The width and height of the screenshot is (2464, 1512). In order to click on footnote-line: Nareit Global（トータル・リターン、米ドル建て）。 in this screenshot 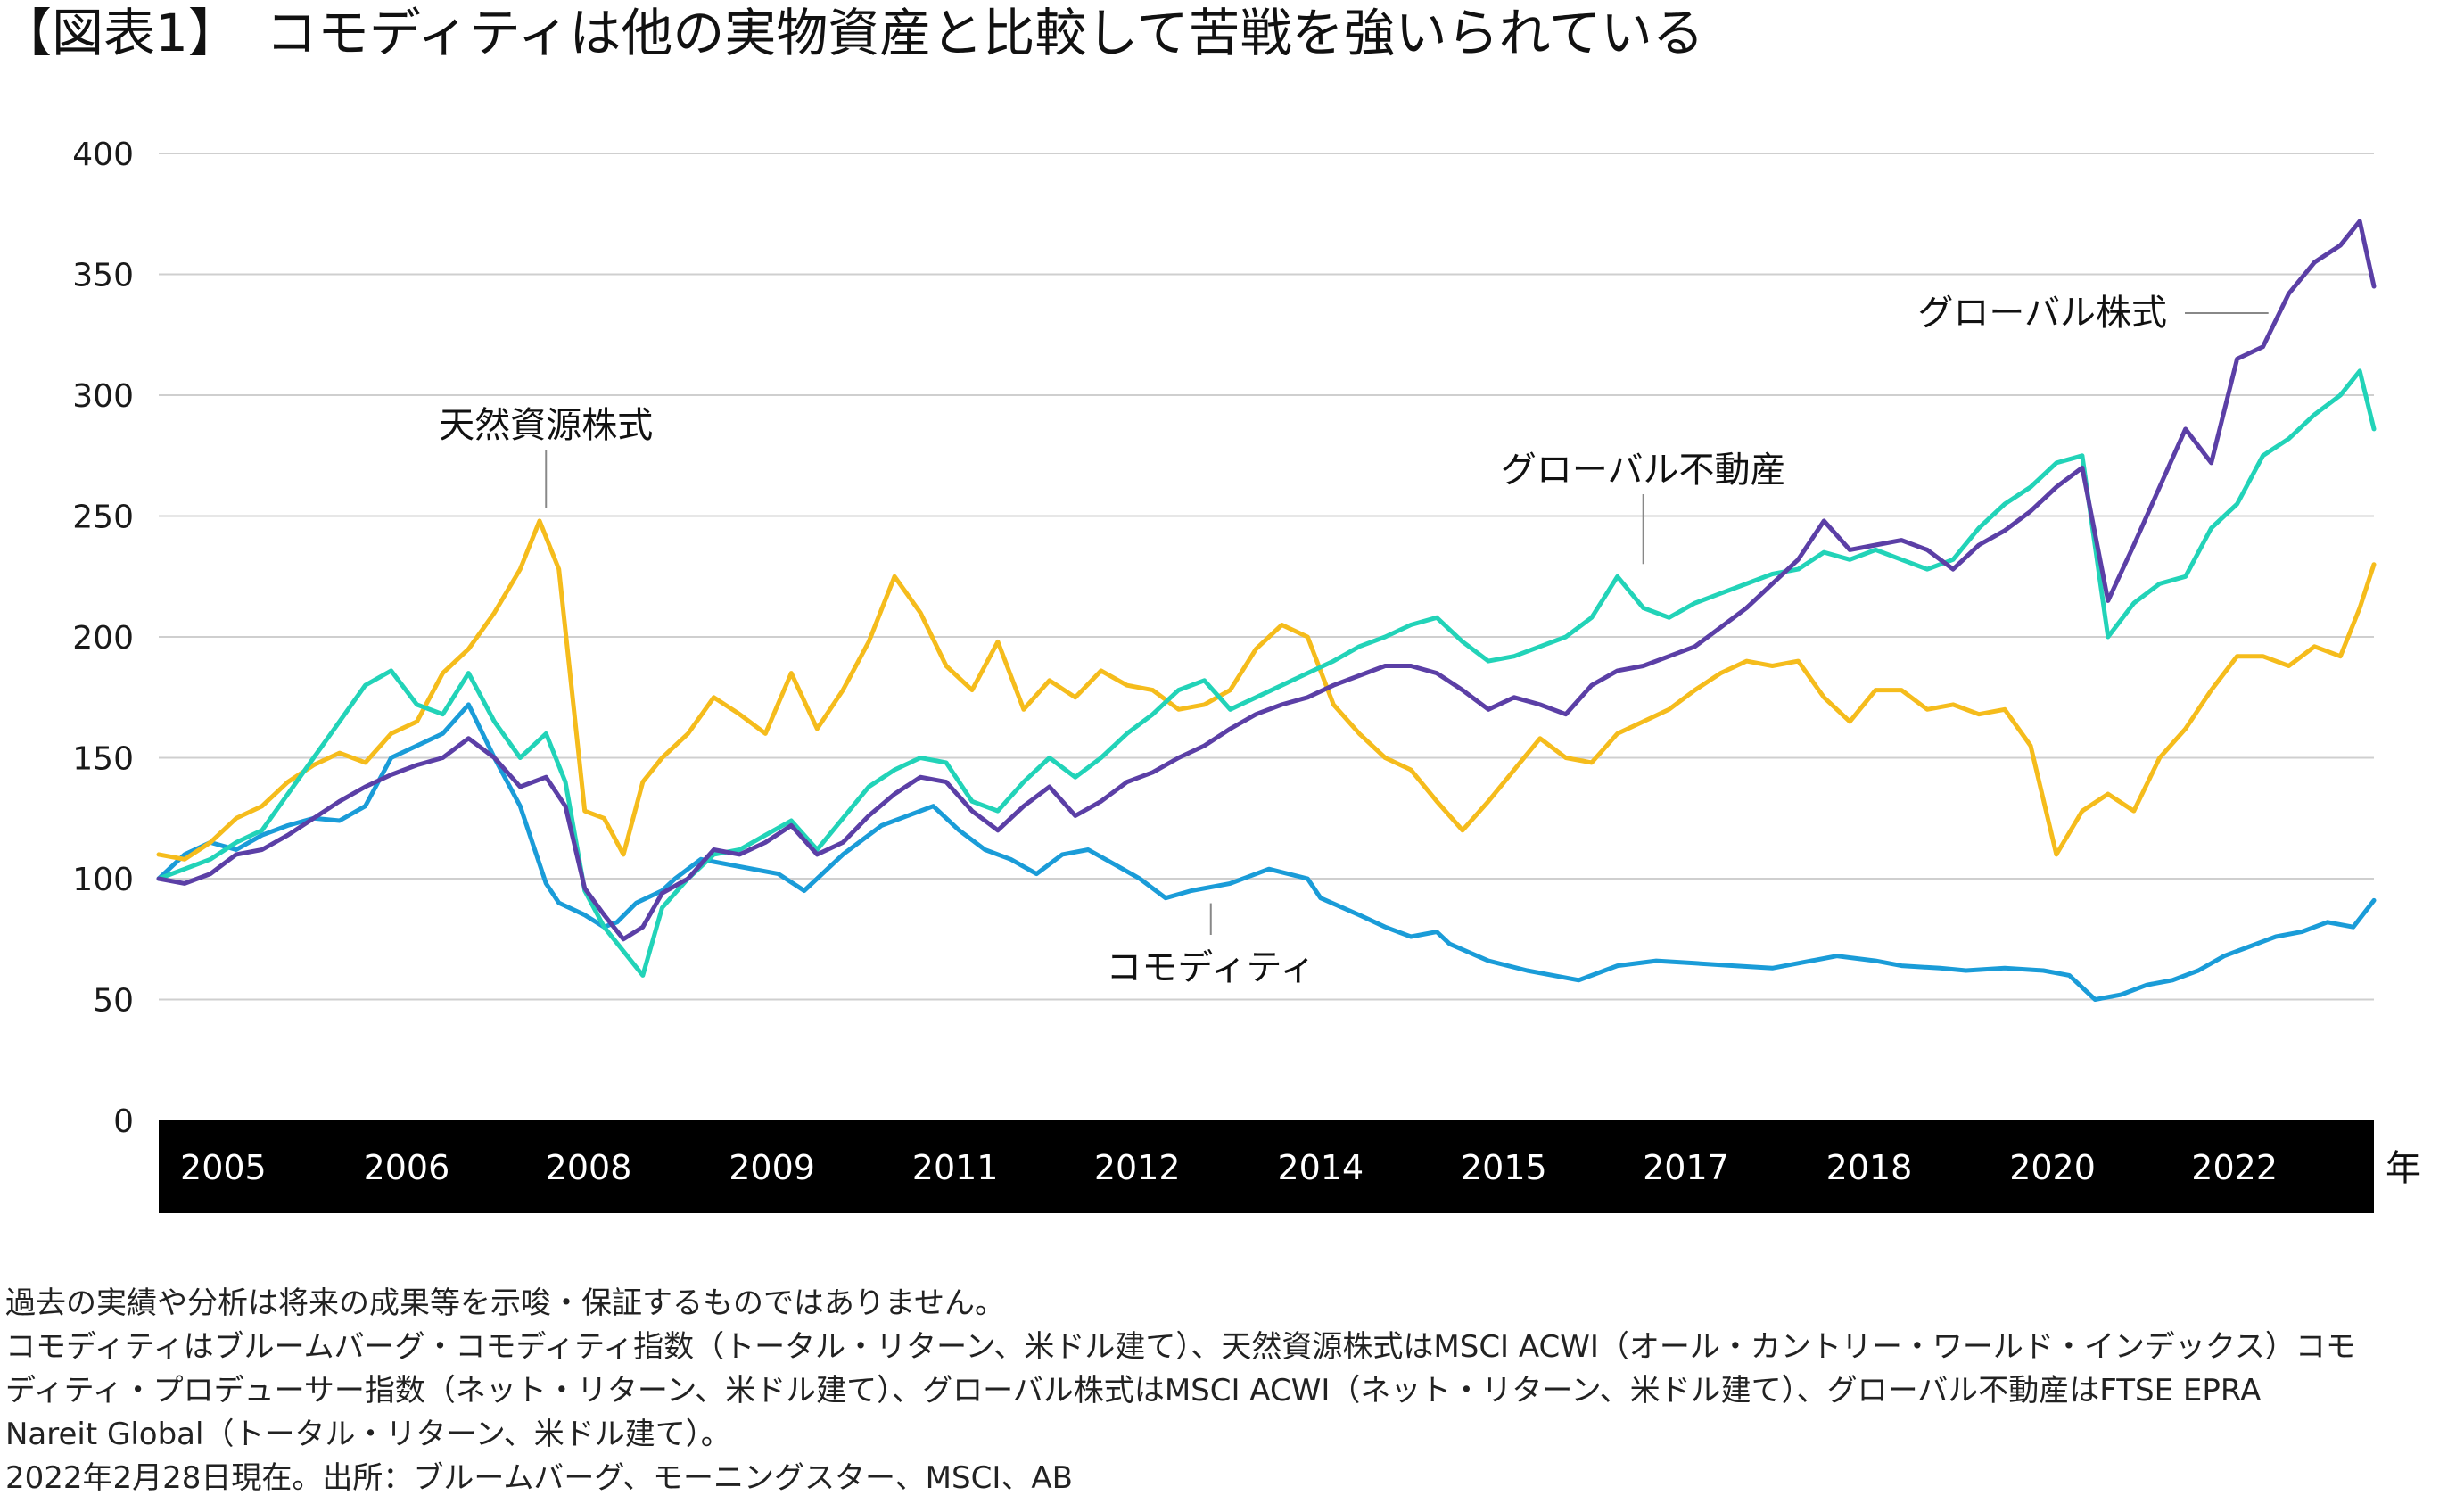, I will do `click(368, 1434)`.